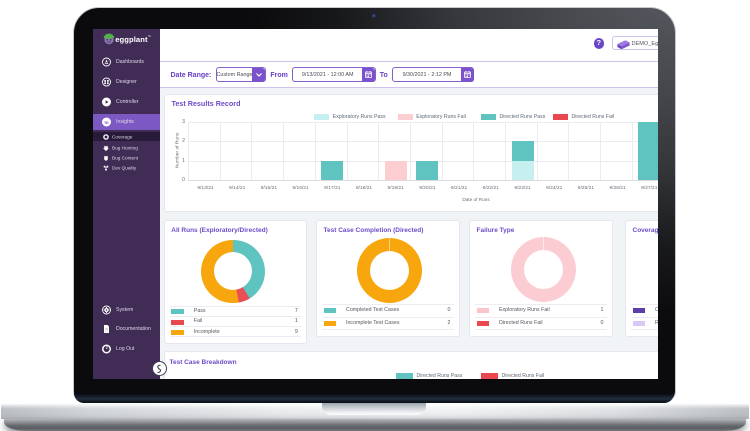 The width and height of the screenshot is (750, 431). What do you see at coordinates (107, 122) in the screenshot?
I see `svg-text: In` at bounding box center [107, 122].